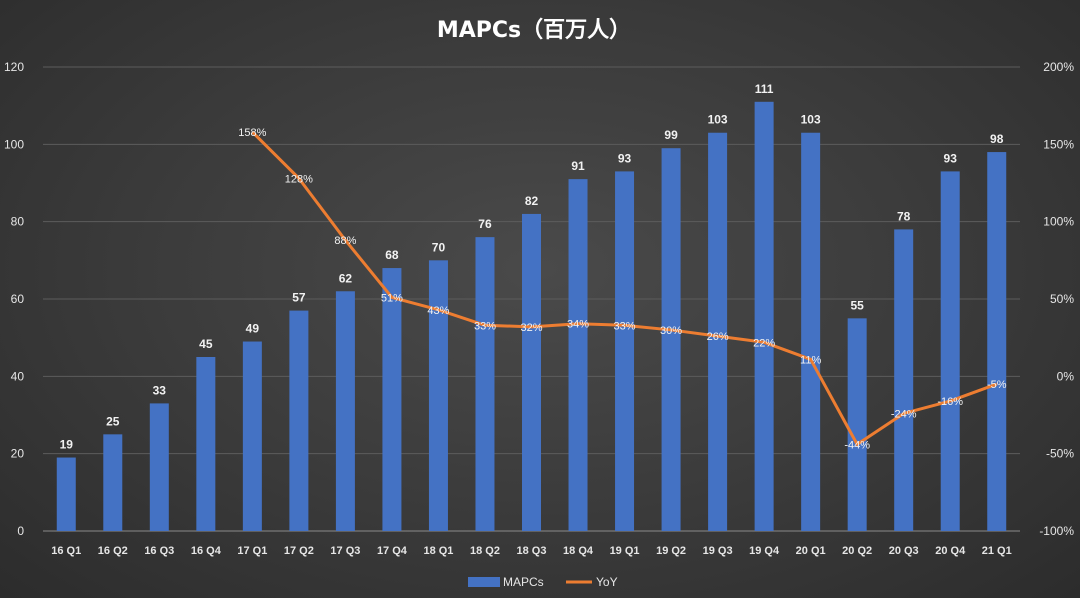 The image size is (1080, 598). Describe the element at coordinates (345, 241) in the screenshot. I see `yoy-value-label: 88%` at that location.